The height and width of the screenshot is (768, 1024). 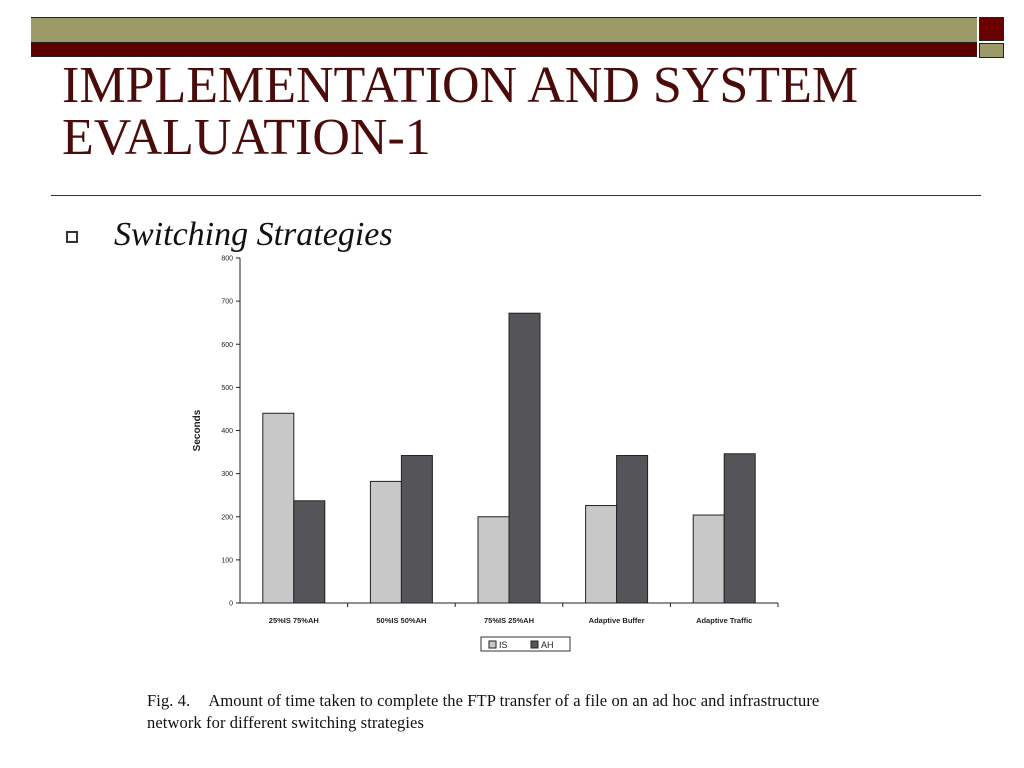 I want to click on legend-label-ah: AH, so click(x=547, y=645).